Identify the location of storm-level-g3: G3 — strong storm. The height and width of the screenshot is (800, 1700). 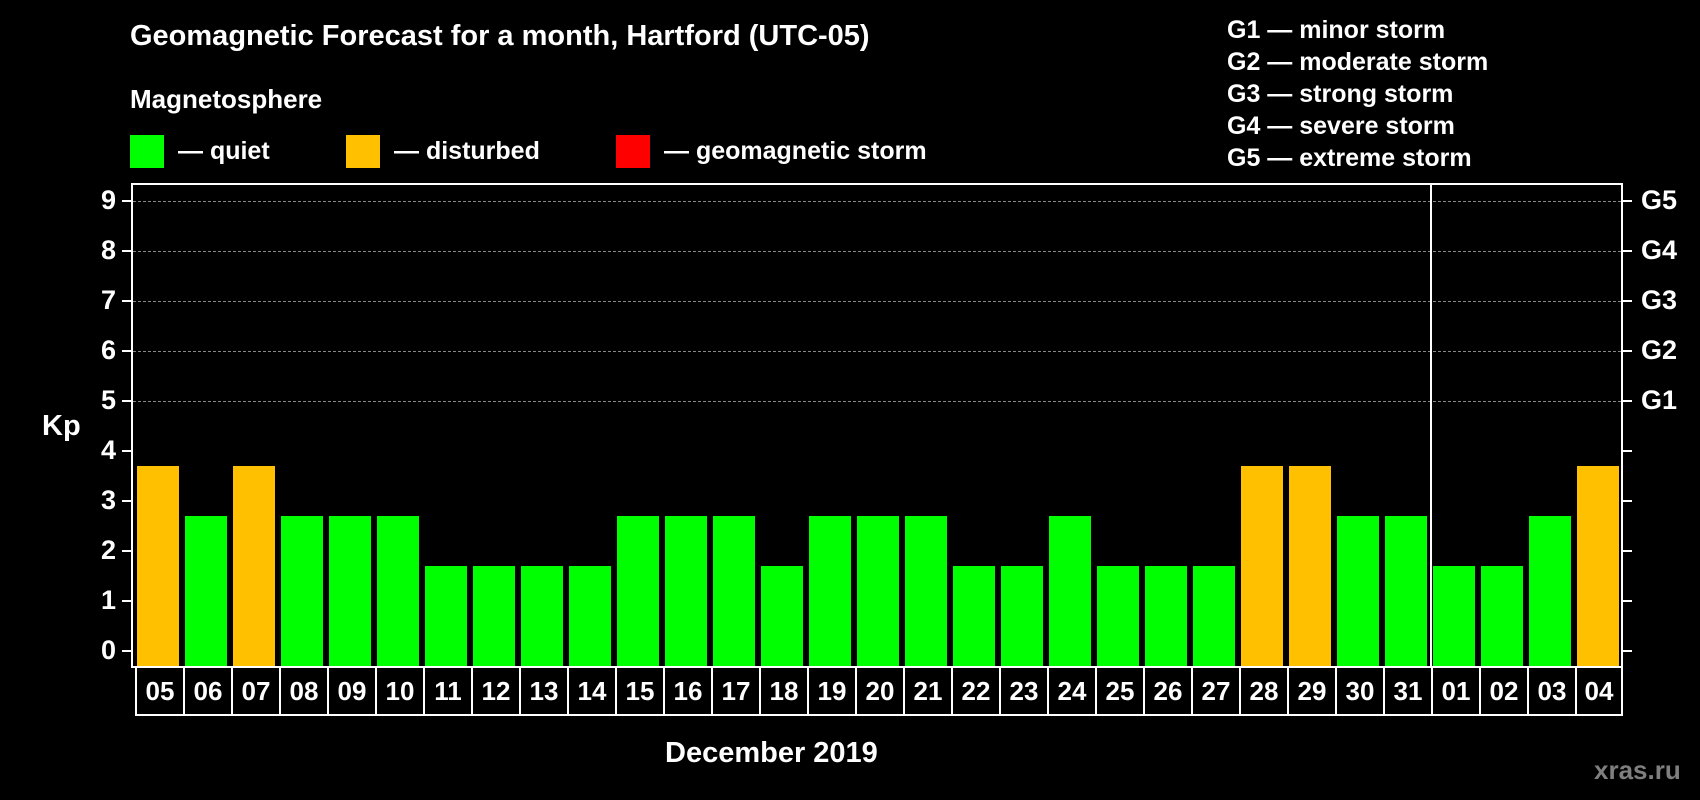
(1340, 94).